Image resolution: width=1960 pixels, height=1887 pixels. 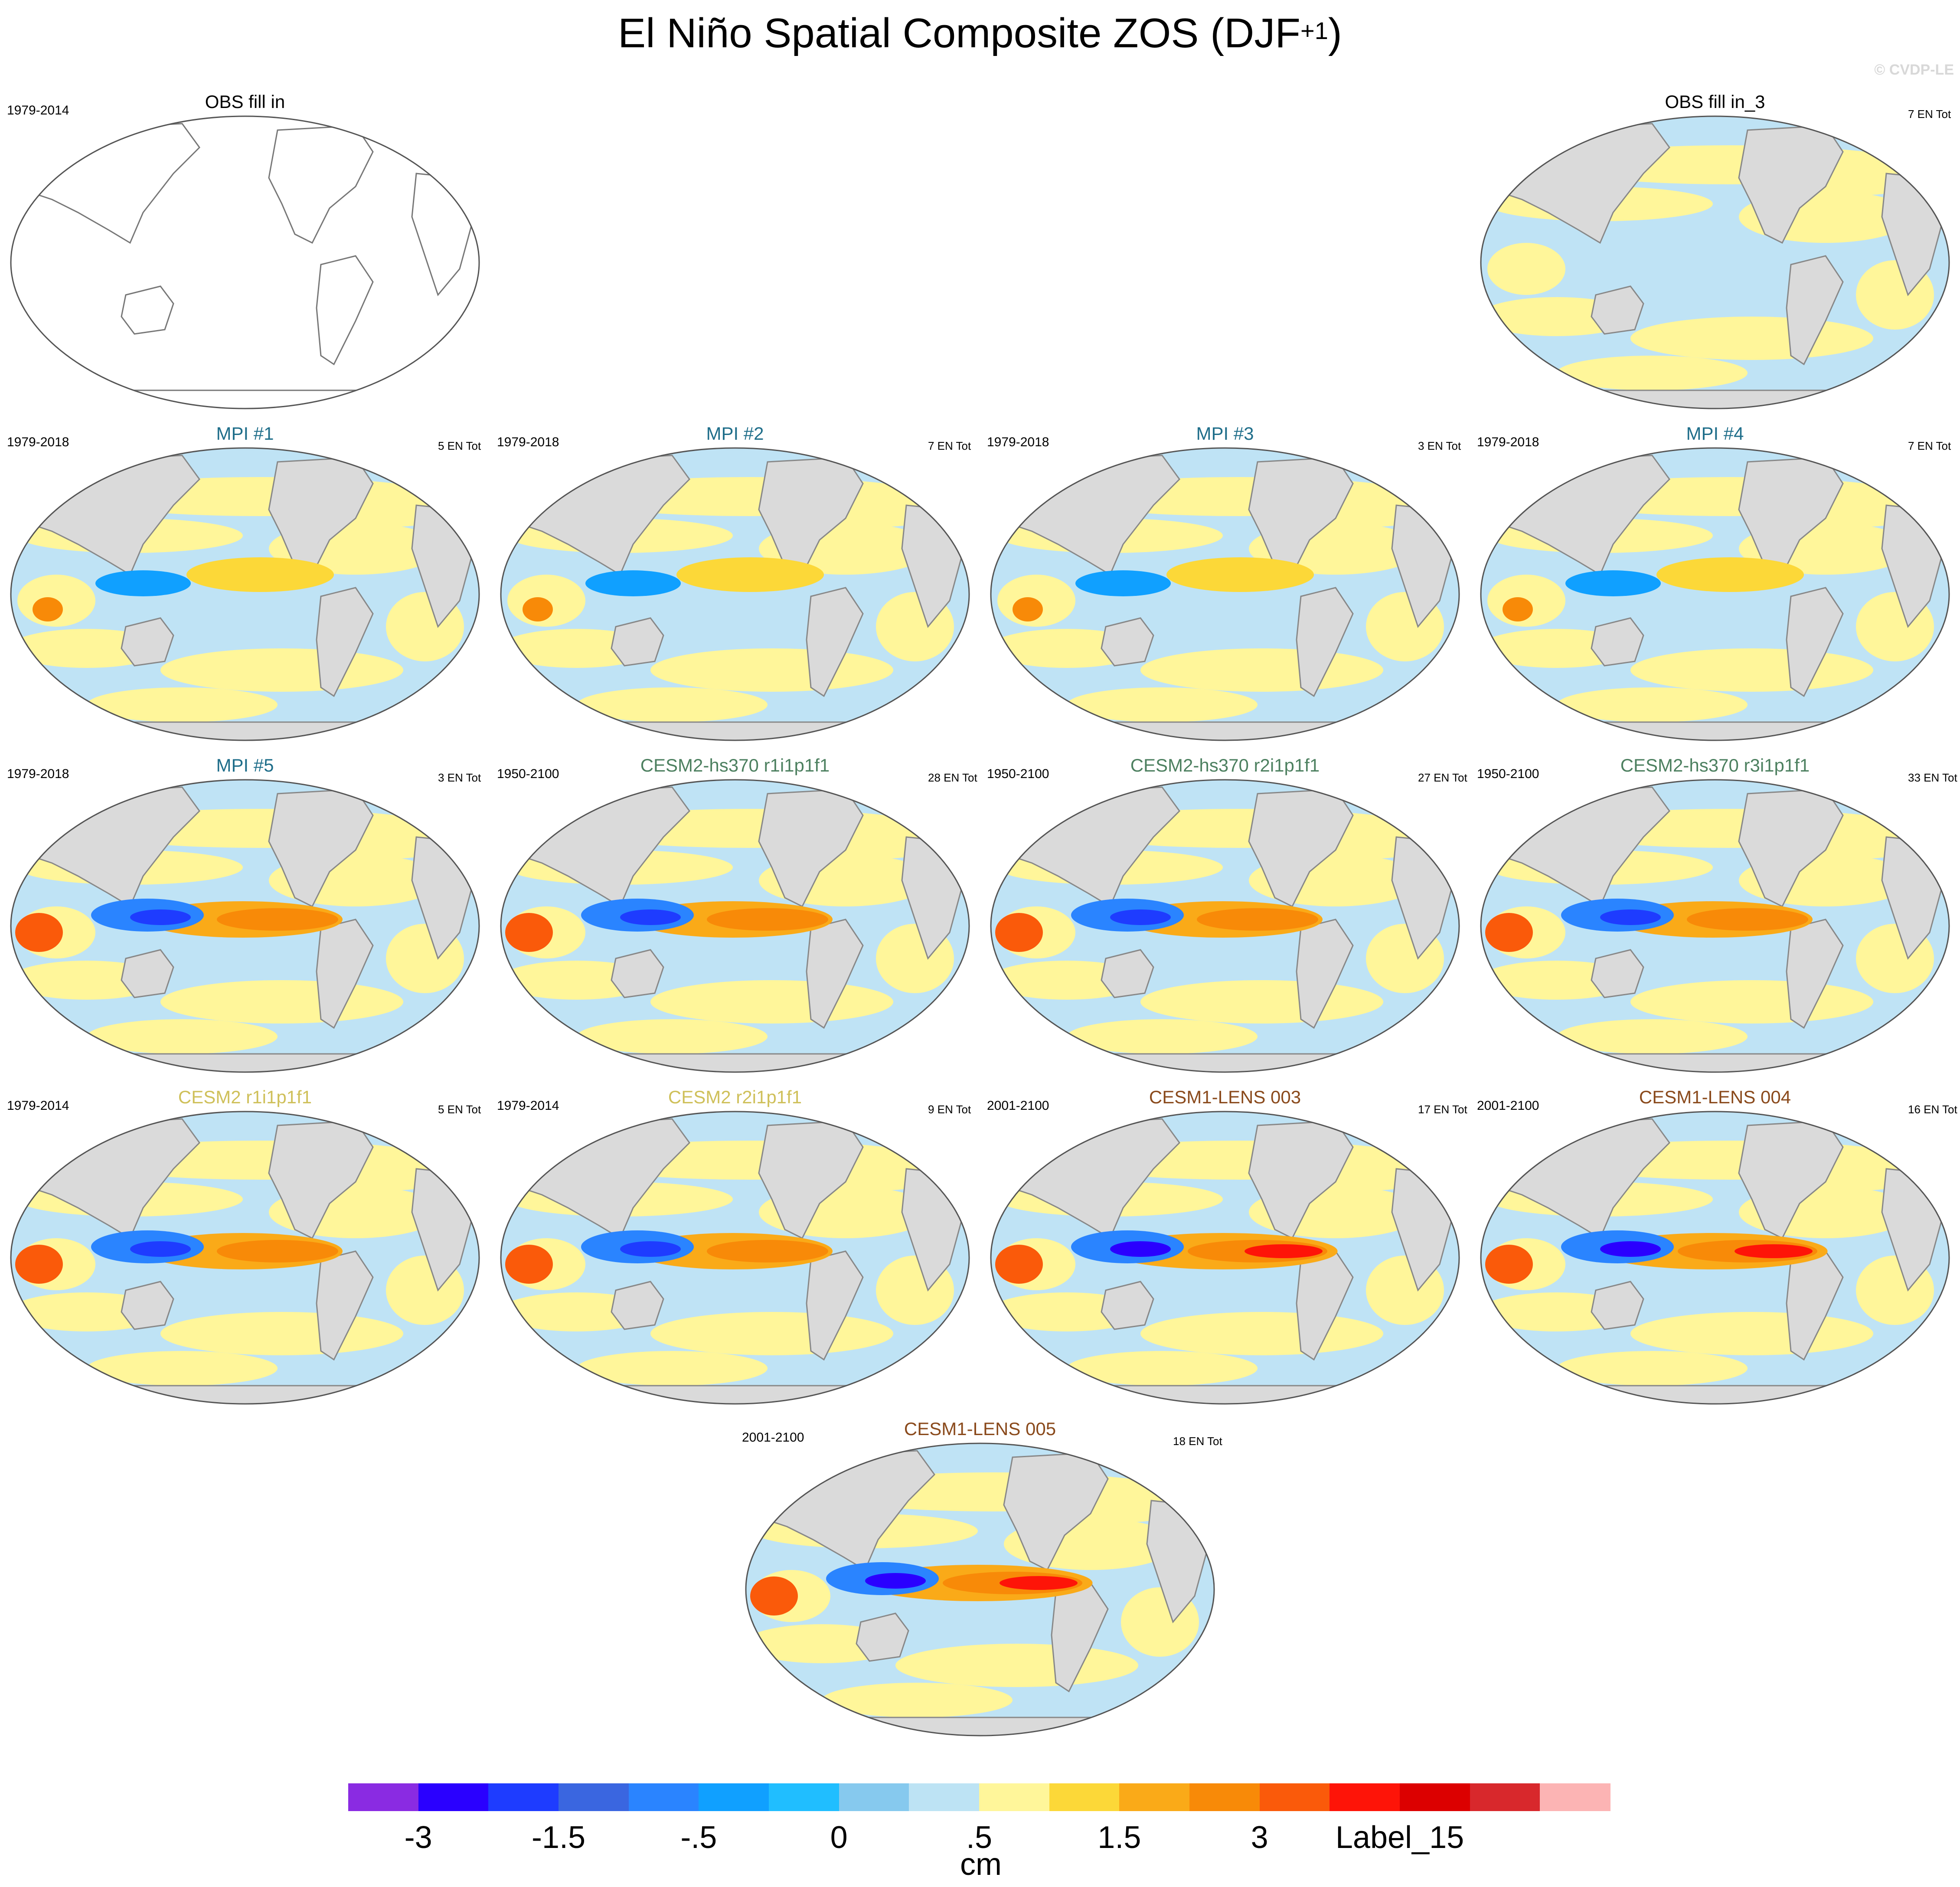 What do you see at coordinates (1715, 102) in the screenshot?
I see `panel-title: OBS fill in_3` at bounding box center [1715, 102].